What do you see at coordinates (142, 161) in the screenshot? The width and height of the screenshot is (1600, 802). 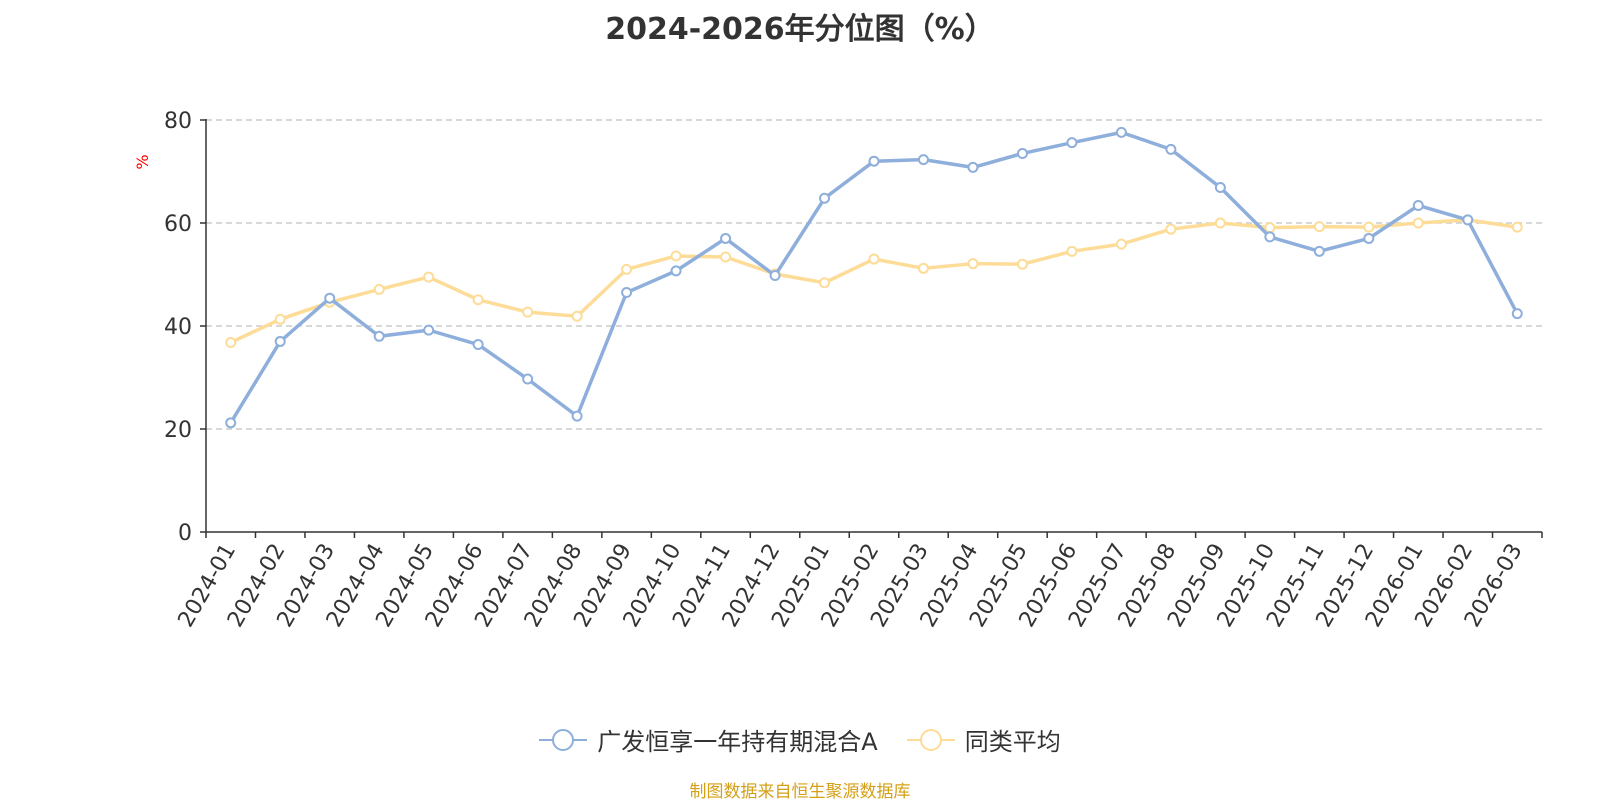 I see `y-axis-label: %` at bounding box center [142, 161].